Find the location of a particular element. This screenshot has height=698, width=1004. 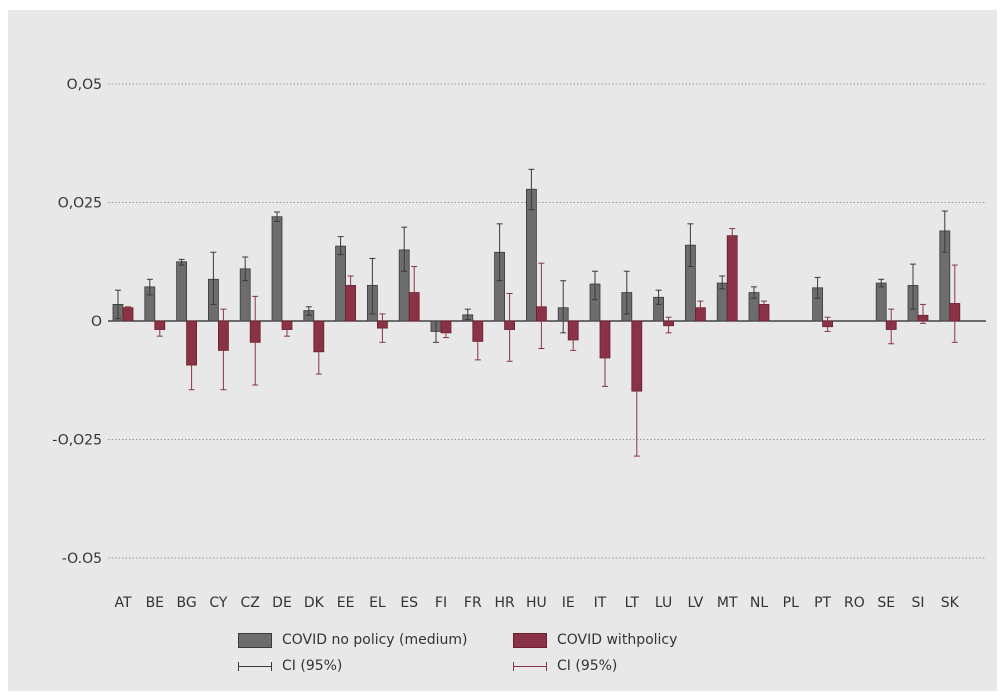

x-tick-label: PT is located at coordinates (822, 603).